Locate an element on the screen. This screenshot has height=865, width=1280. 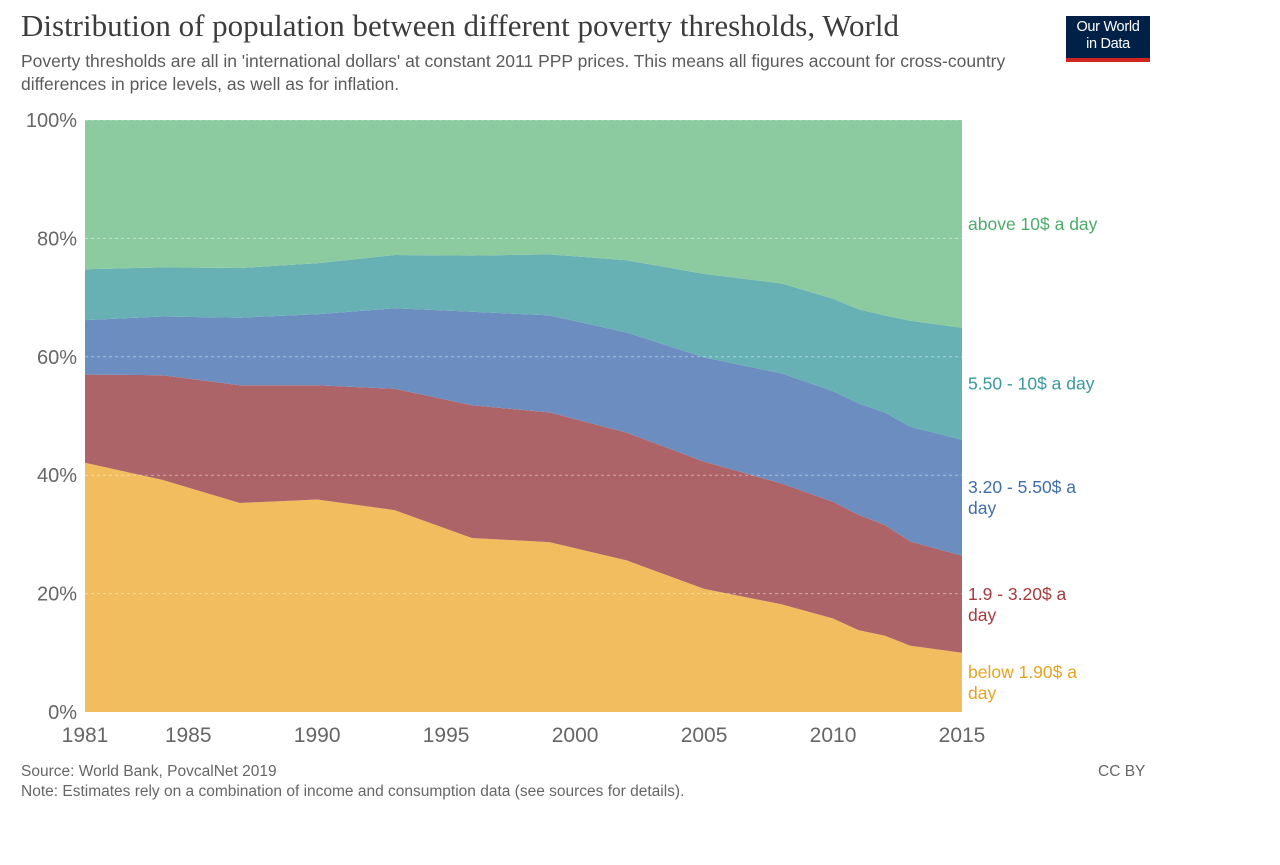
y-tick-label: 40% is located at coordinates (57, 476).